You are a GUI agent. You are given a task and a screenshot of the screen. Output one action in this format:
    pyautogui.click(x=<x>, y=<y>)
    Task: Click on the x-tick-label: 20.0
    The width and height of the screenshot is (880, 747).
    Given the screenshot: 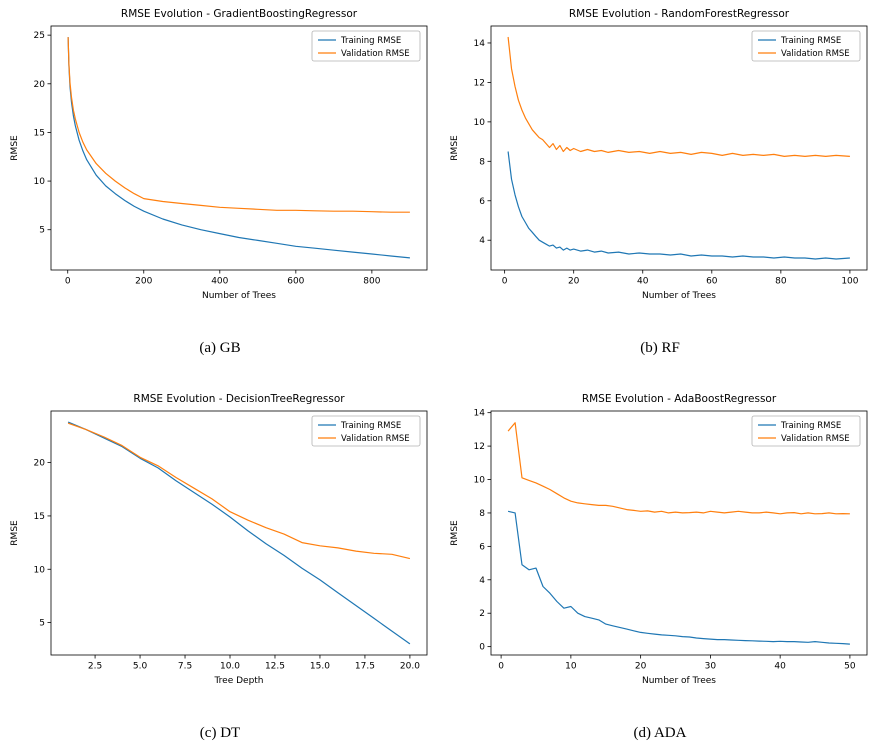 What is the action you would take?
    pyautogui.click(x=410, y=667)
    